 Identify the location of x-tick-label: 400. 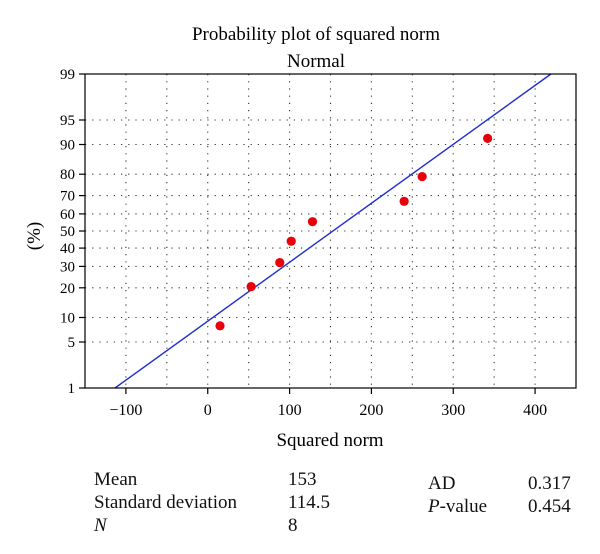
(535, 410).